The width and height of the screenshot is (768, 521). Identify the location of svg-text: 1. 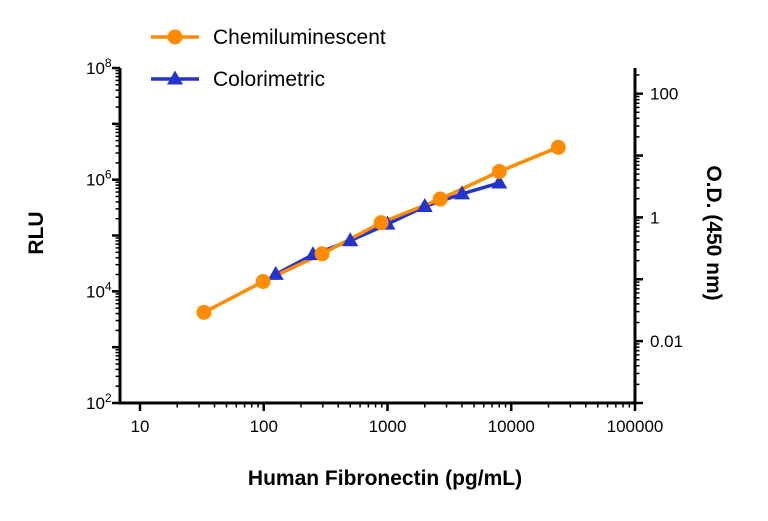
(654, 217).